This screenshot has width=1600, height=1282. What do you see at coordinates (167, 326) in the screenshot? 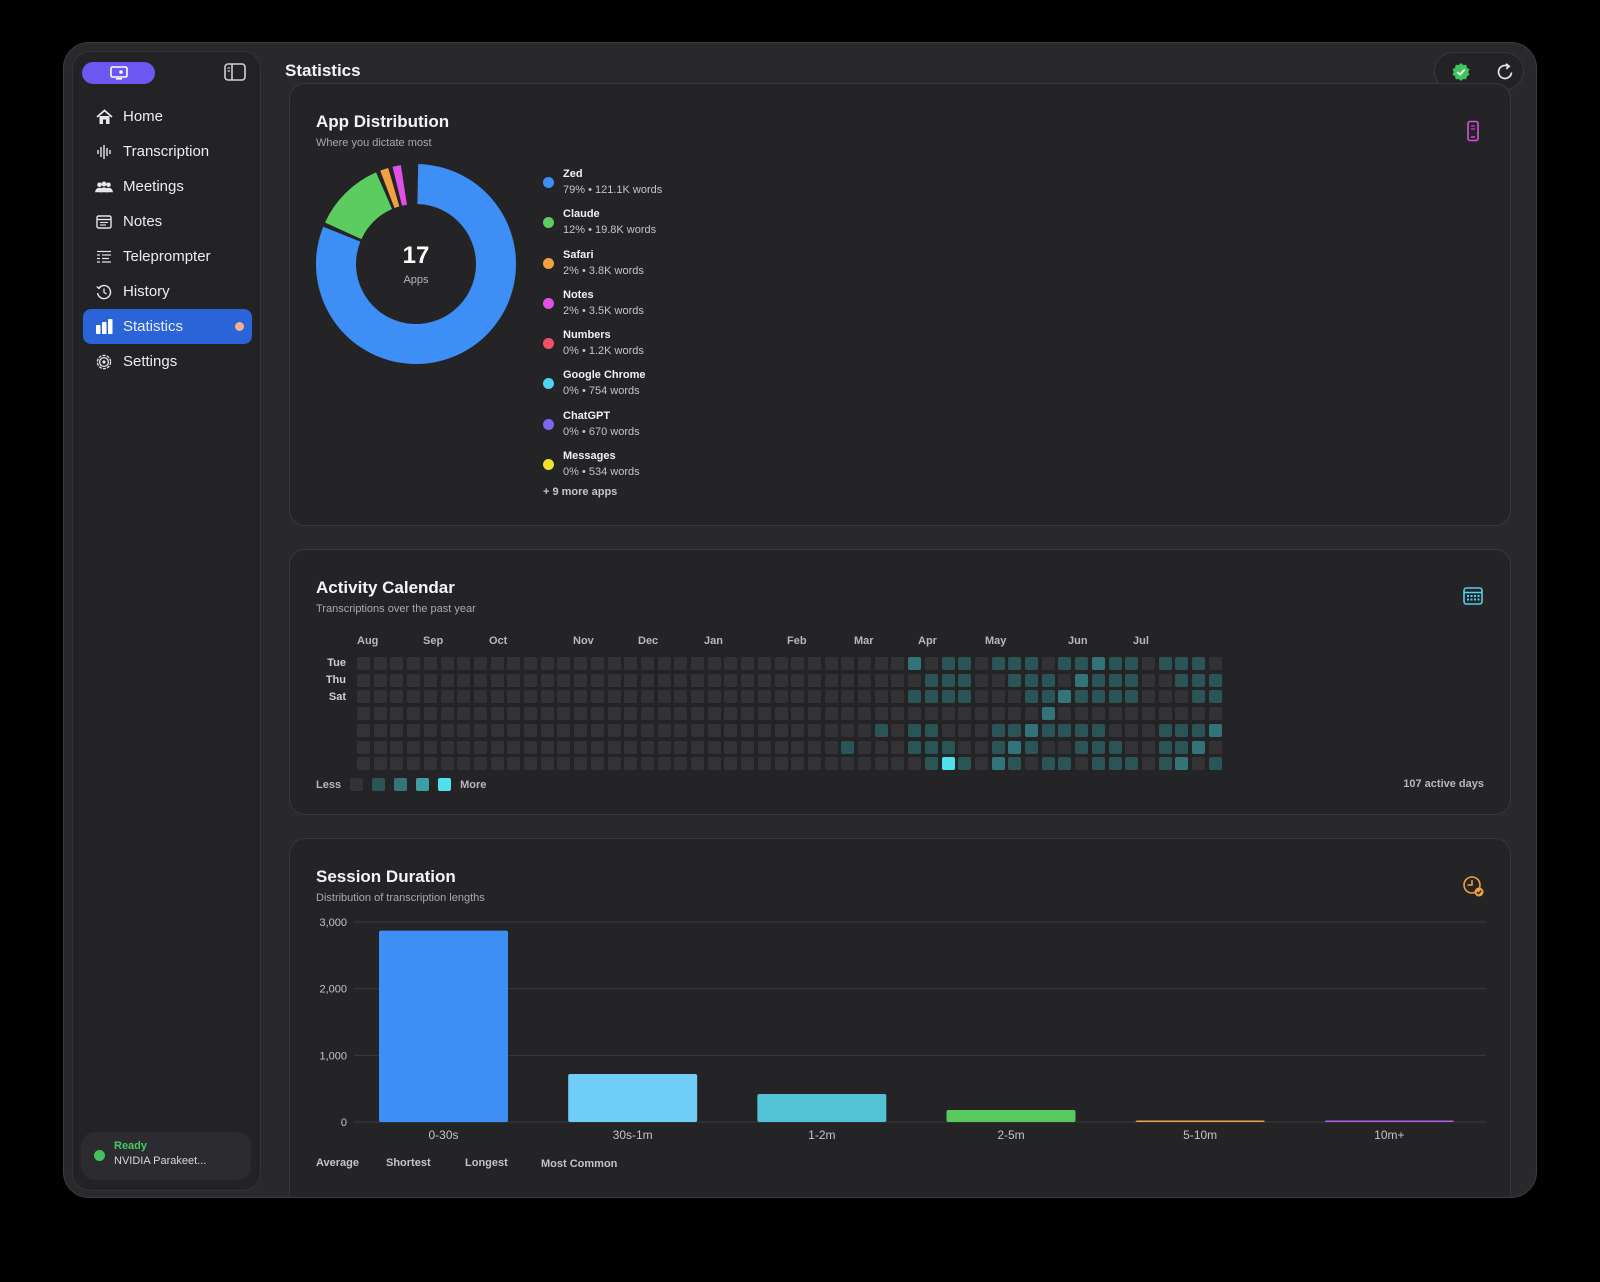
I see `sidebar-item-statistics: Statistics` at bounding box center [167, 326].